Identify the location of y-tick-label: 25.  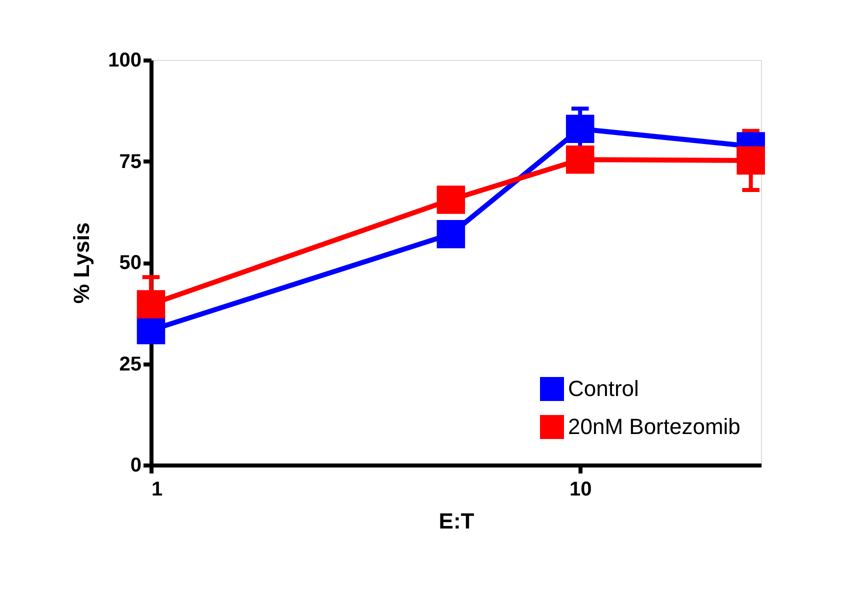
(130, 364).